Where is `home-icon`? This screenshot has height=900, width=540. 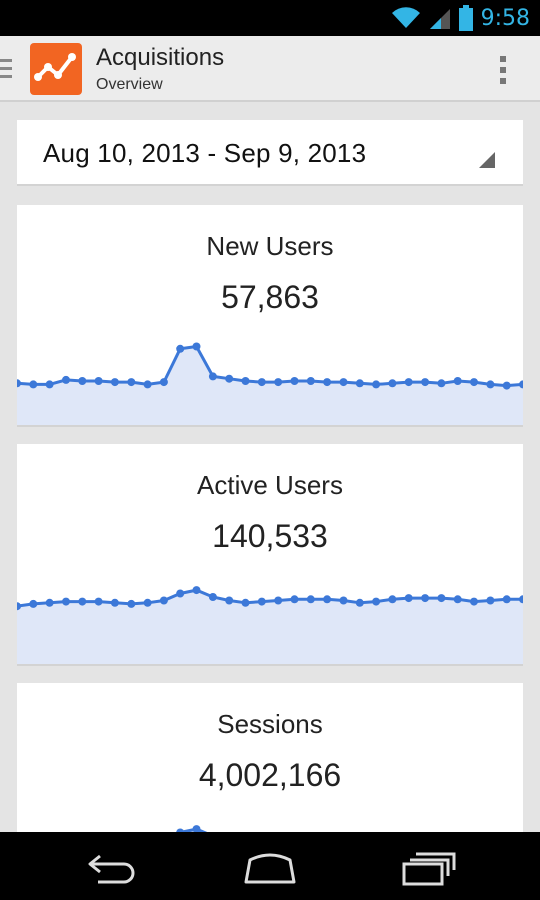 home-icon is located at coordinates (270, 866).